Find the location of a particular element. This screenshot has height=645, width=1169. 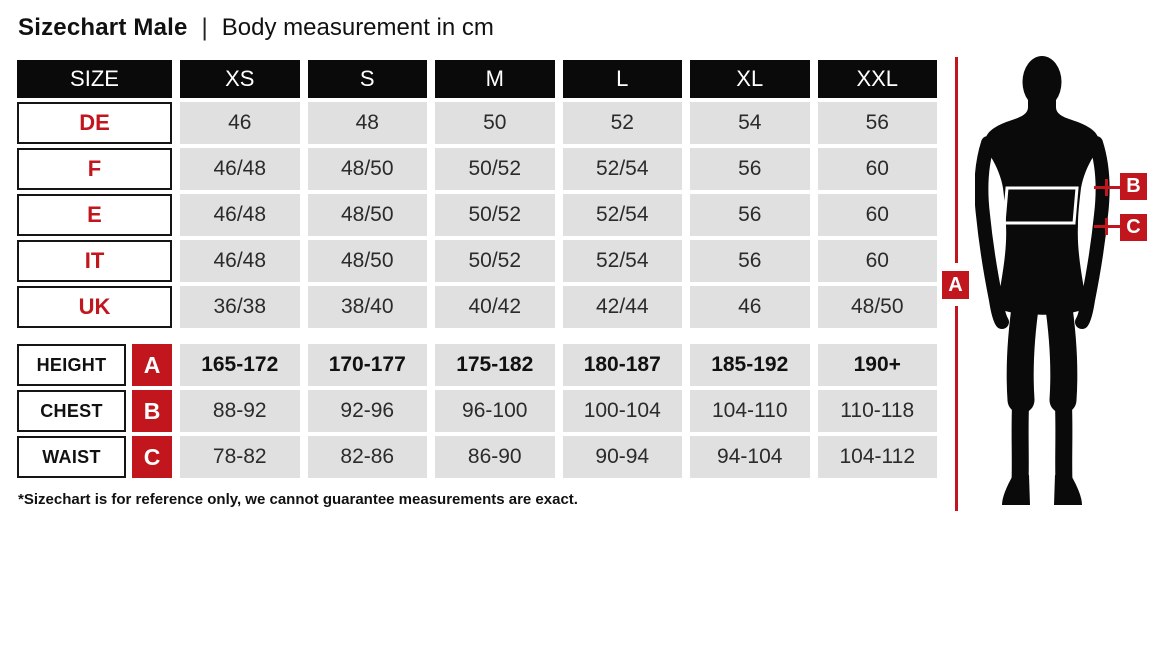

table-cell: 90-94 is located at coordinates (622, 457).